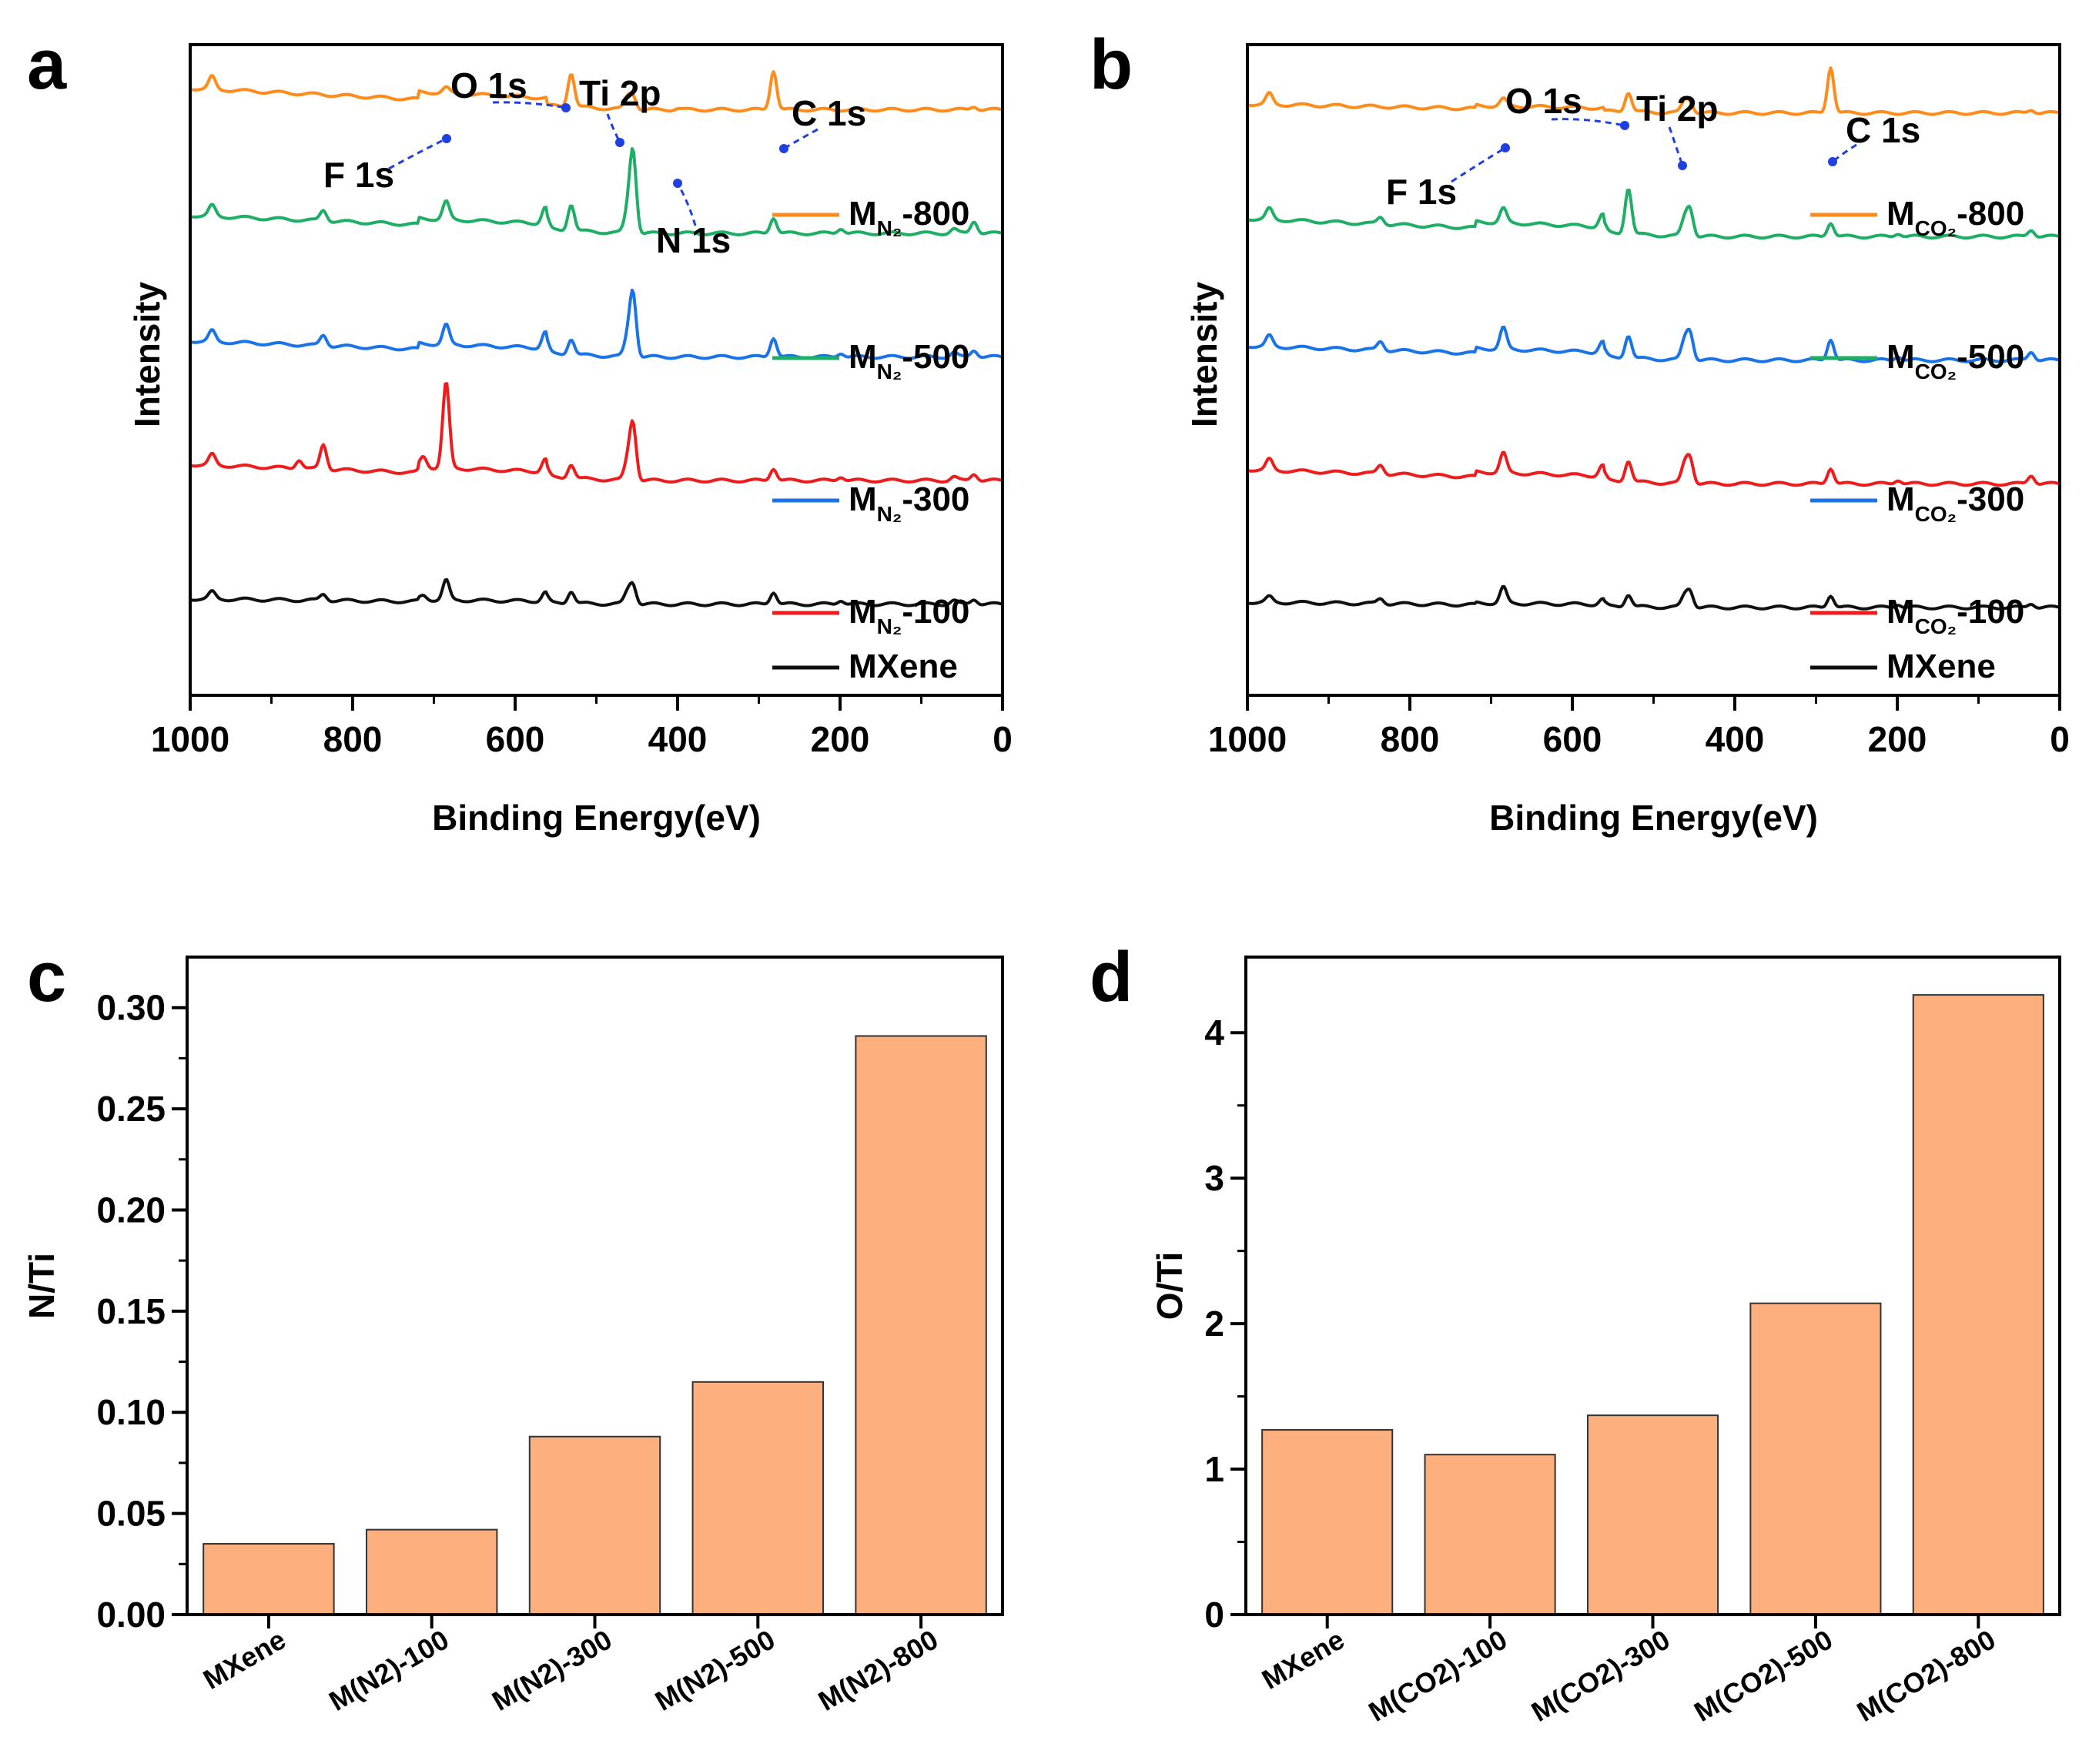 This screenshot has height=1764, width=2089. Describe the element at coordinates (693, 240) in the screenshot. I see `peak-annotation-label: N 1s` at that location.